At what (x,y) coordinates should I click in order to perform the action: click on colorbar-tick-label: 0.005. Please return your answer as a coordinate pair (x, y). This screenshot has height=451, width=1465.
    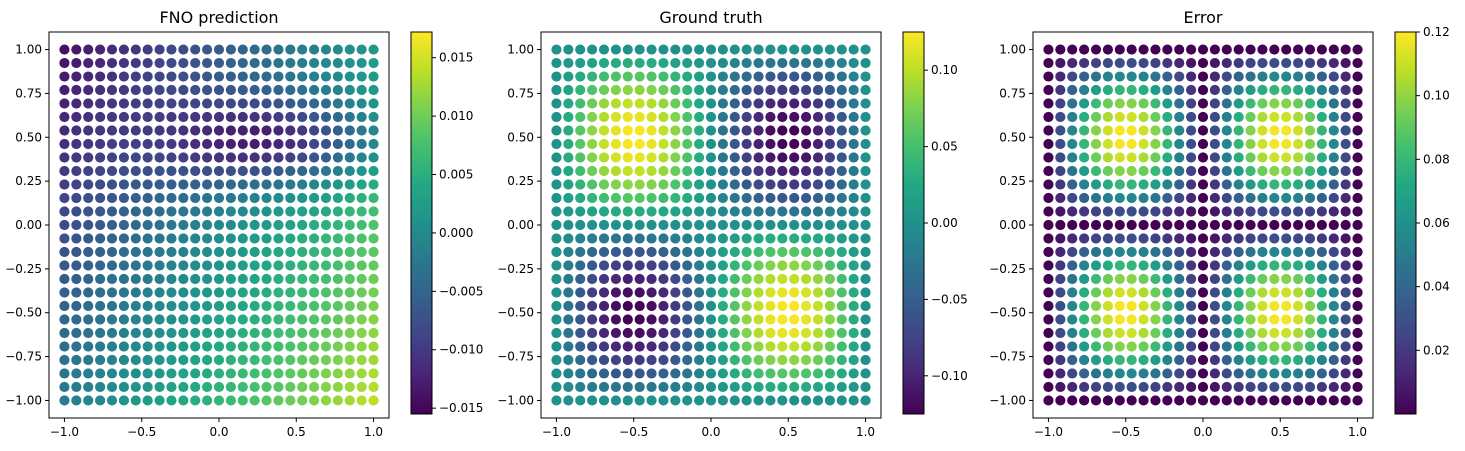
    Looking at the image, I should click on (456, 175).